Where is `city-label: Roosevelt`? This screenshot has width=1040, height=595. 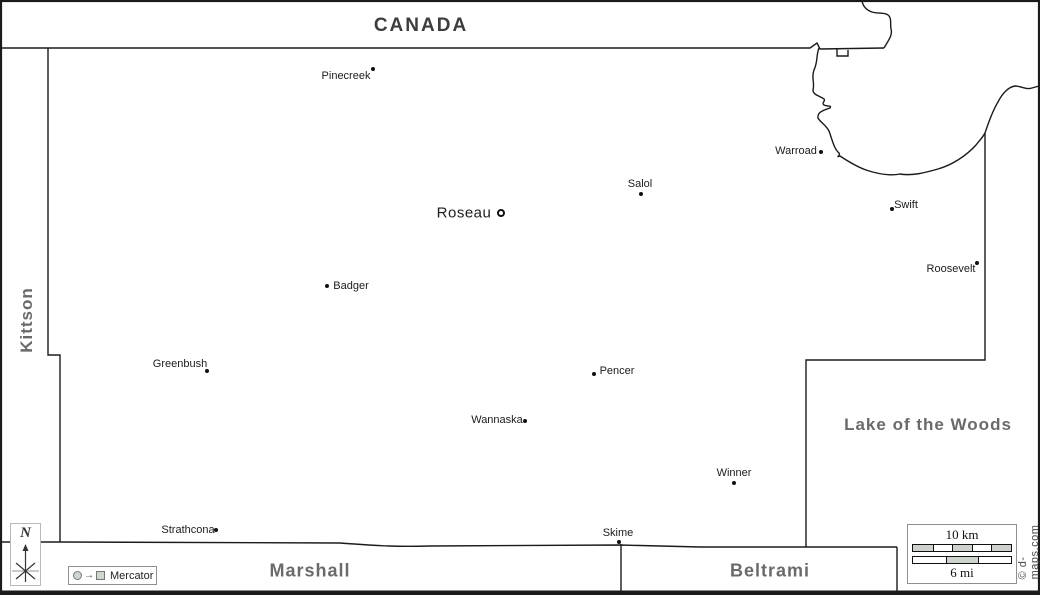 city-label: Roosevelt is located at coordinates (951, 269).